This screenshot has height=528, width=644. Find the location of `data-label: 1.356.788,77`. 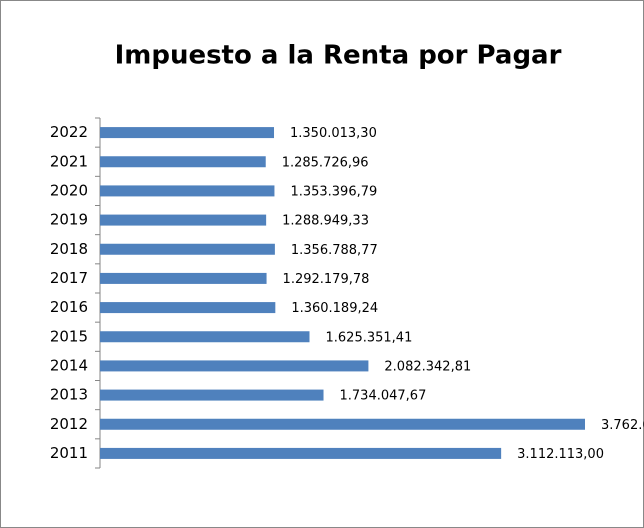

data-label: 1.356.788,77 is located at coordinates (334, 250).